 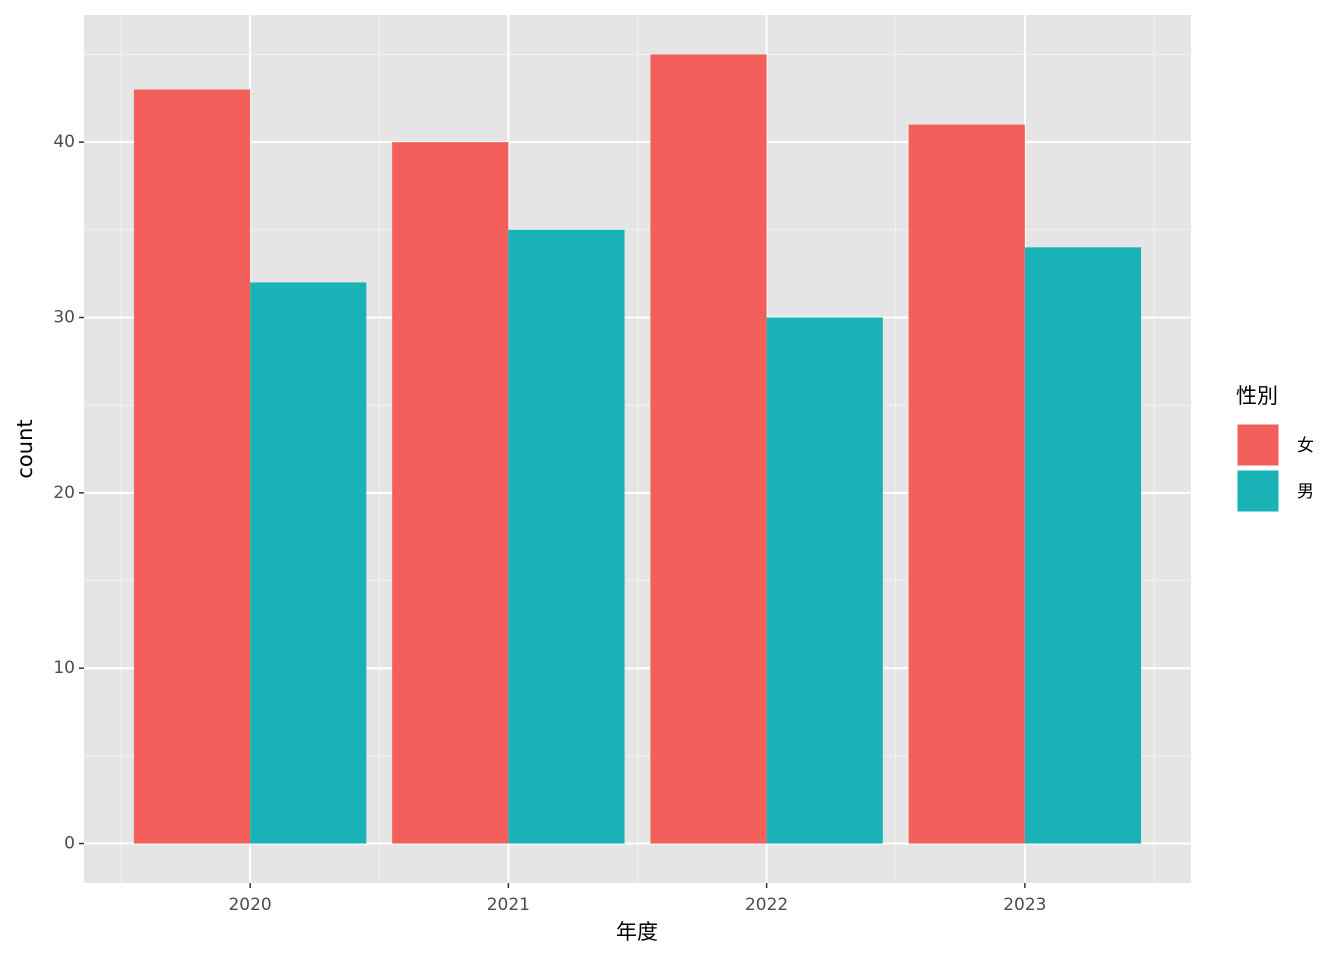 What do you see at coordinates (637, 932) in the screenshot?
I see `x-axis-title: 年度` at bounding box center [637, 932].